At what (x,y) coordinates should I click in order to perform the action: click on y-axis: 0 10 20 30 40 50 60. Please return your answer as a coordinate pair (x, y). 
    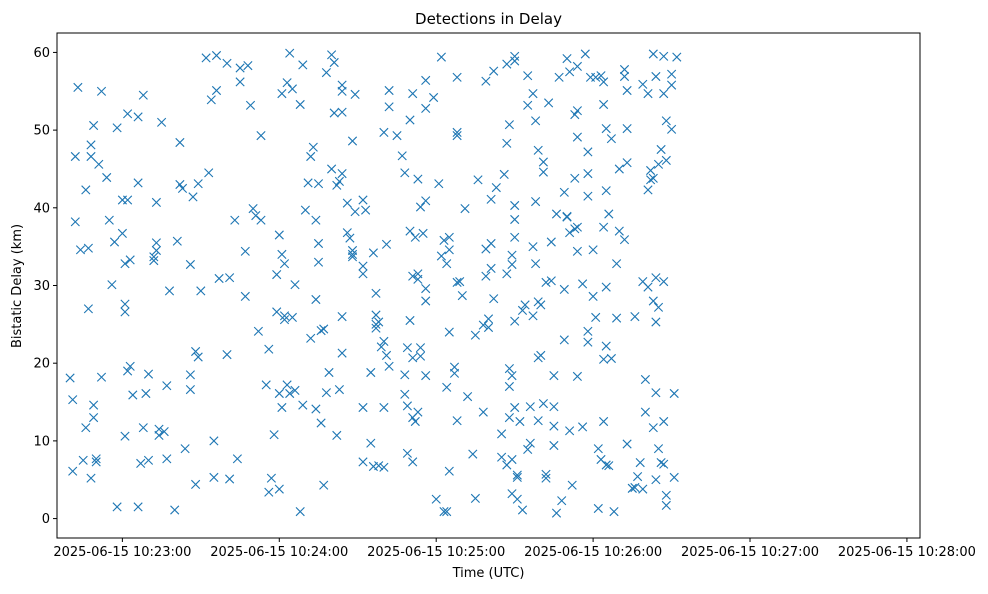
    Looking at the image, I should click on (45, 286).